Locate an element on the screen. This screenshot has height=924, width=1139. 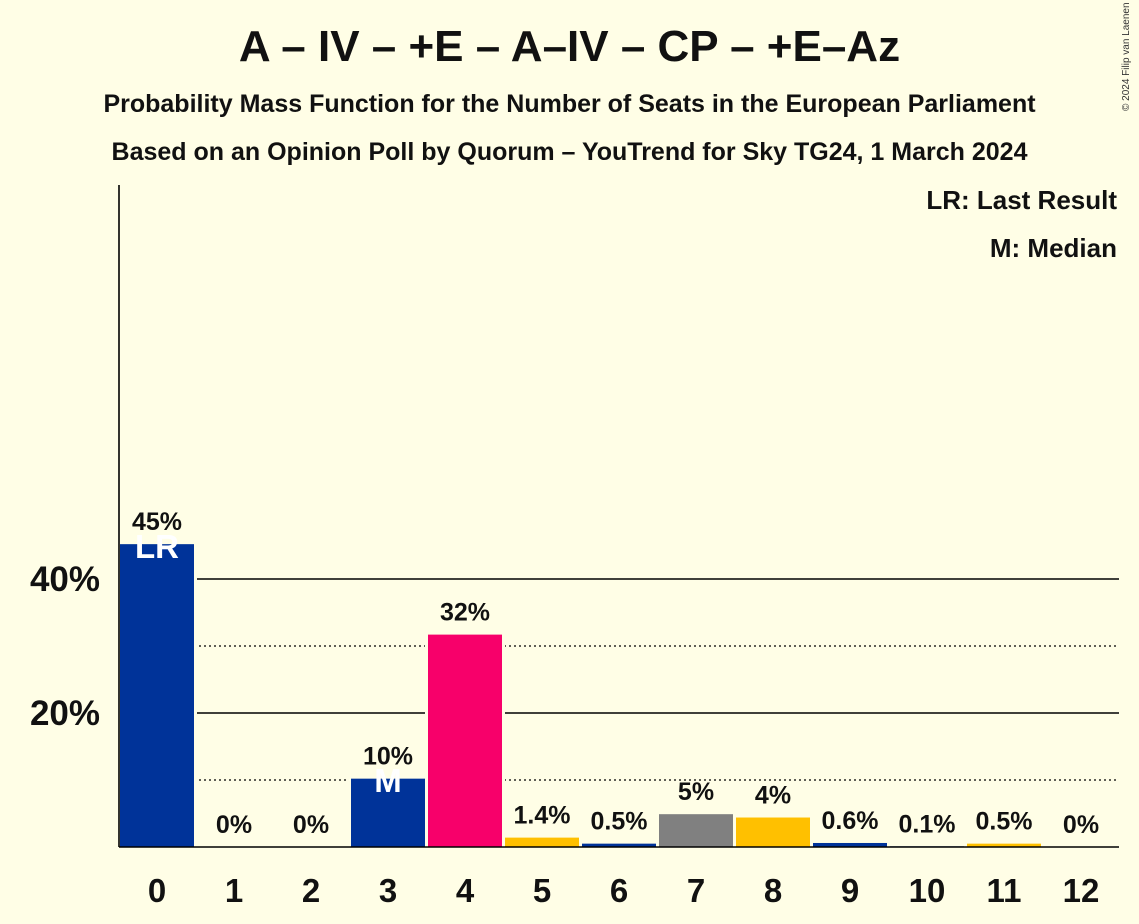
data-label-5: 1.4% is located at coordinates (542, 816).